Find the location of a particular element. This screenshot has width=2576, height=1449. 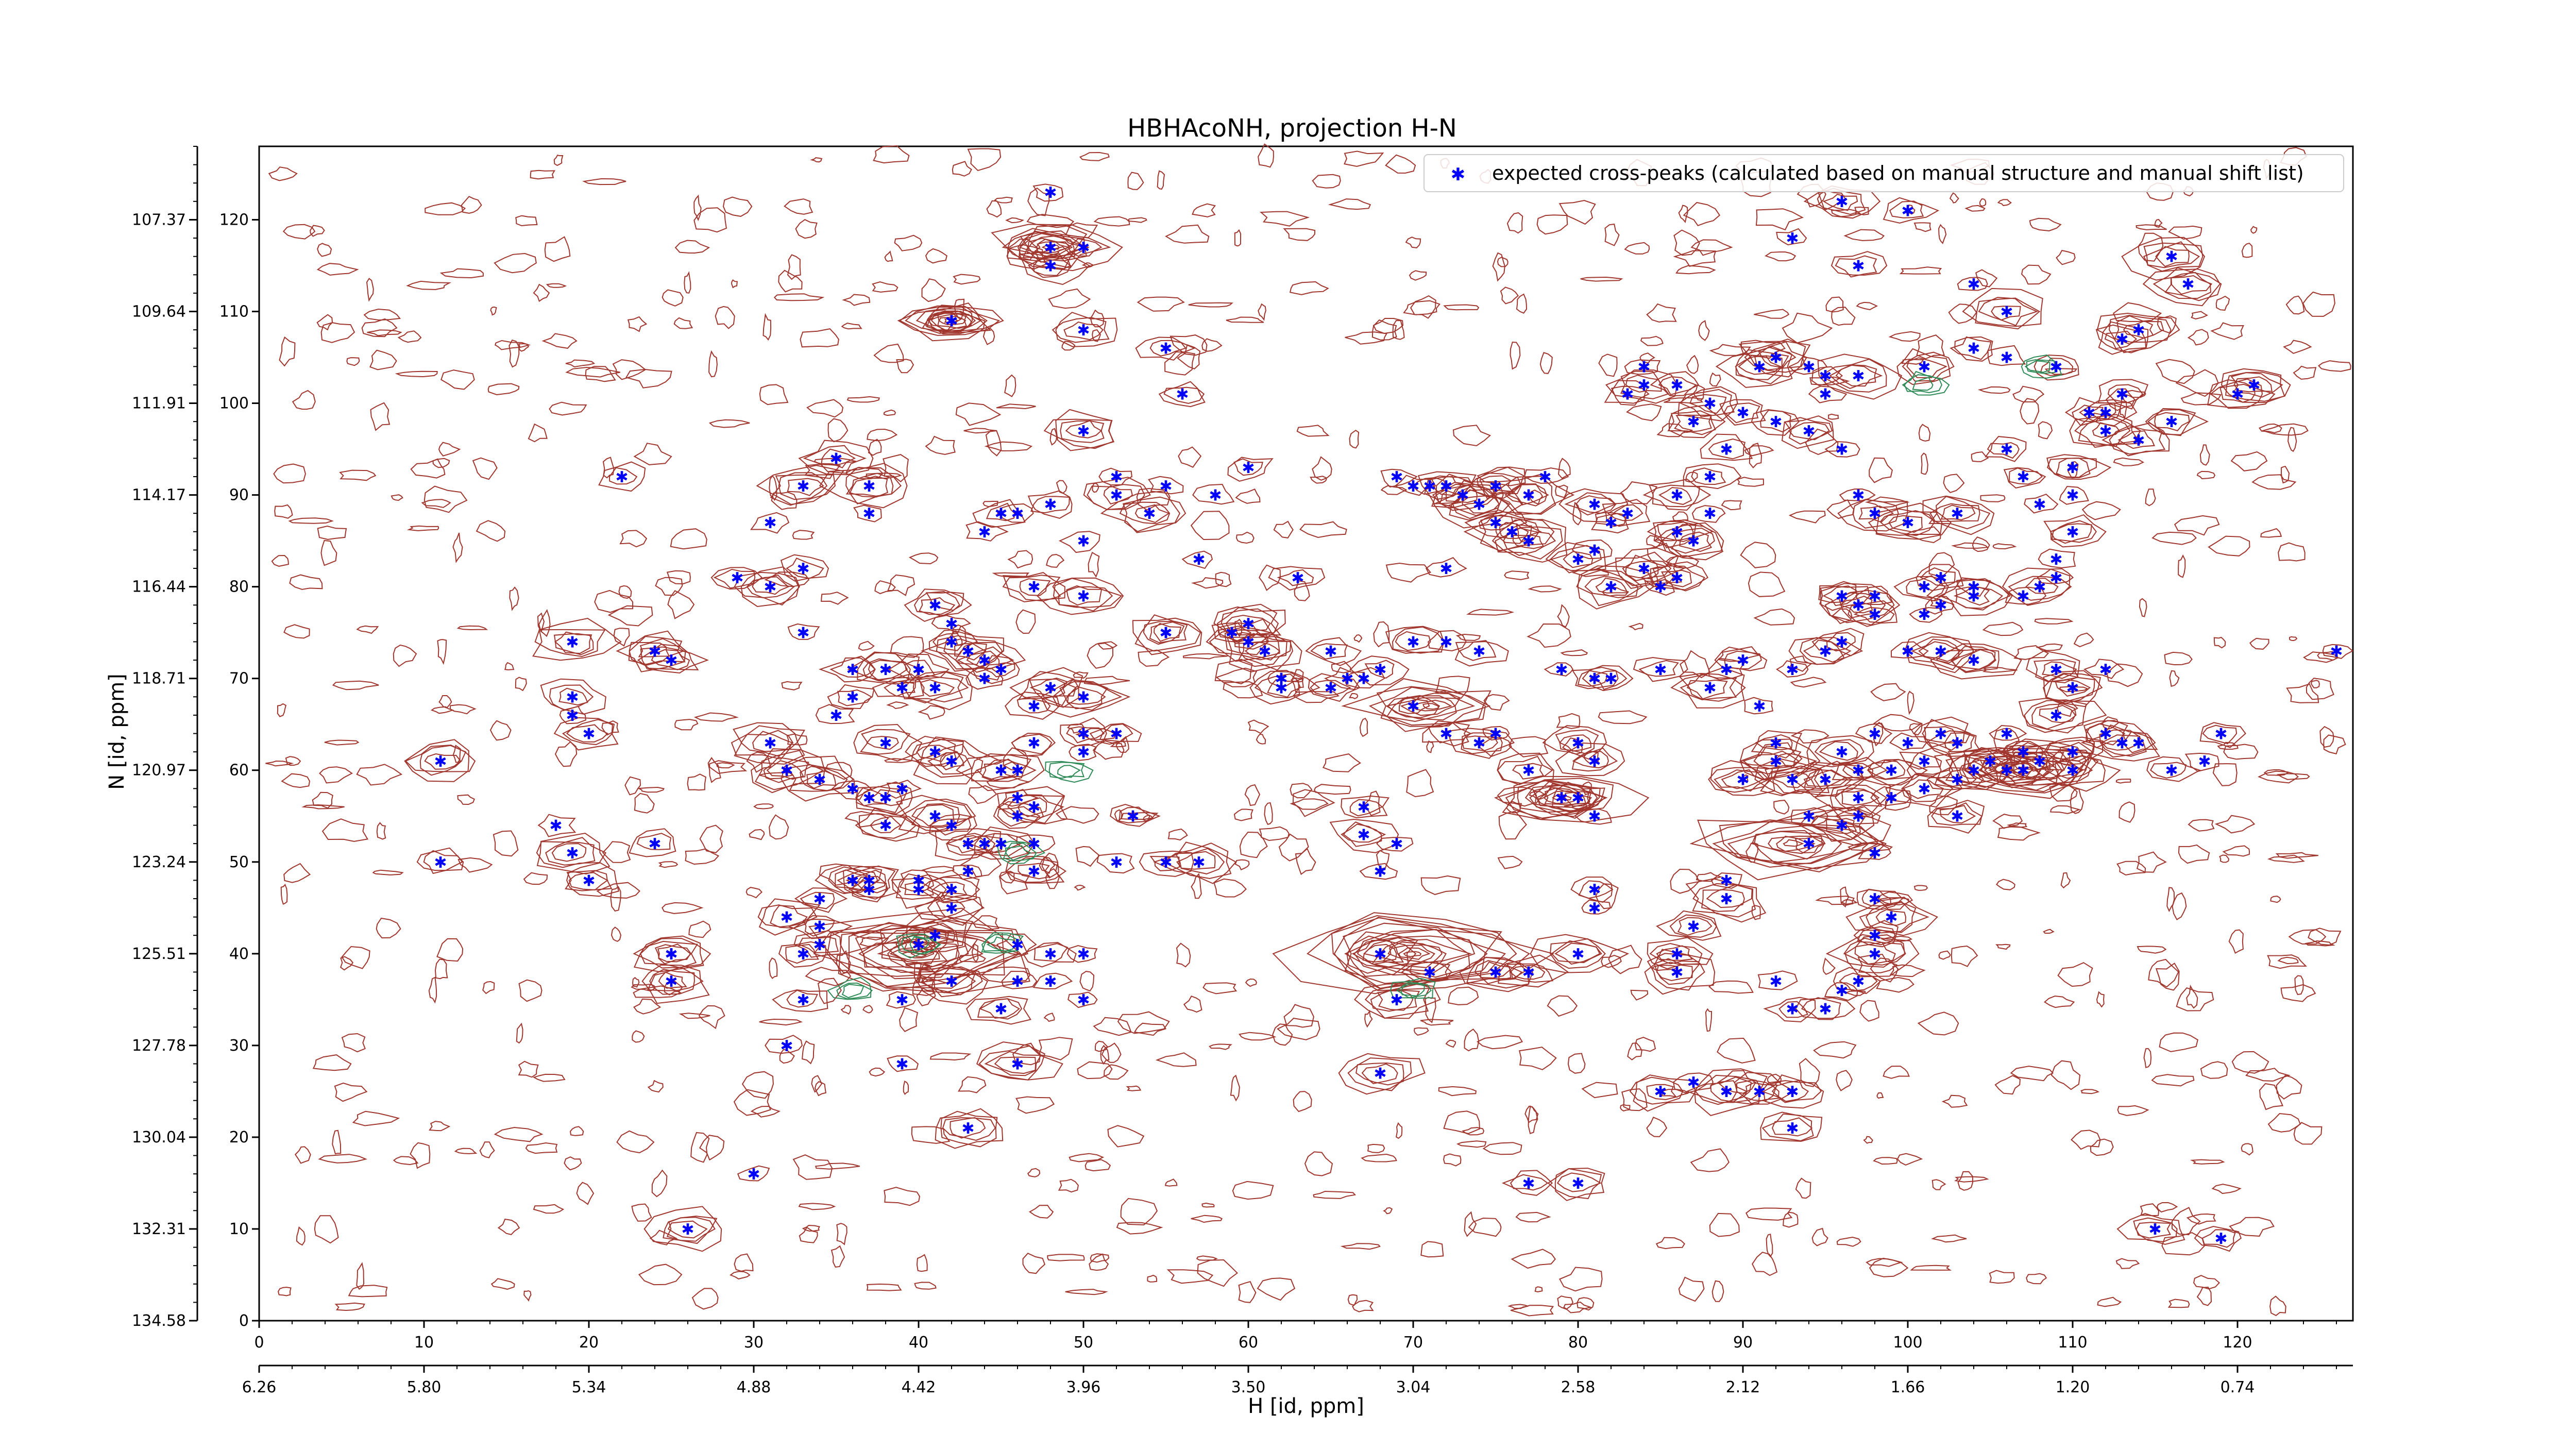

x-ppm-tick-label: 2.58 is located at coordinates (1578, 1387).